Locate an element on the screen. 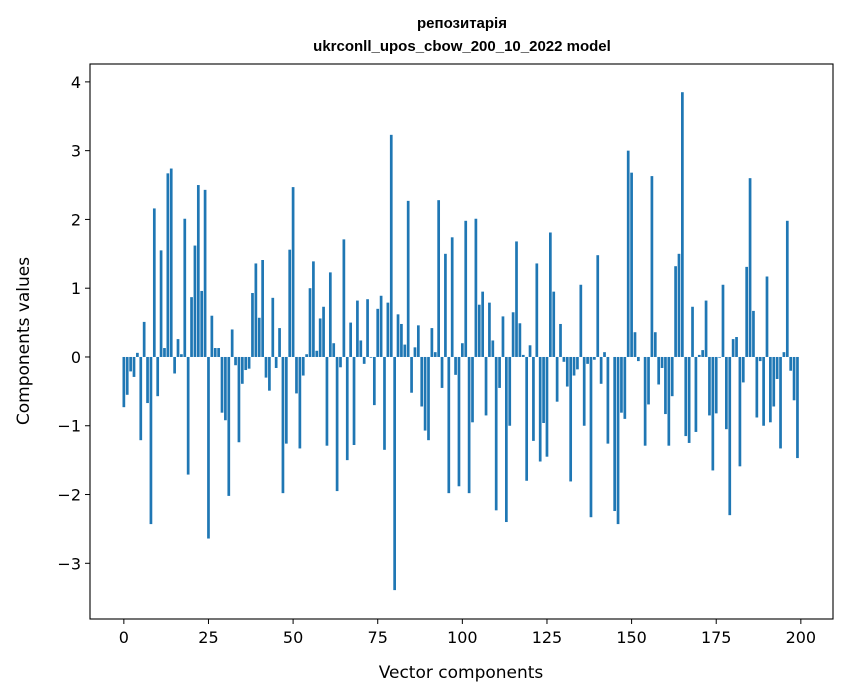 The image size is (847, 700). x-tick-label: 175 is located at coordinates (716, 637).